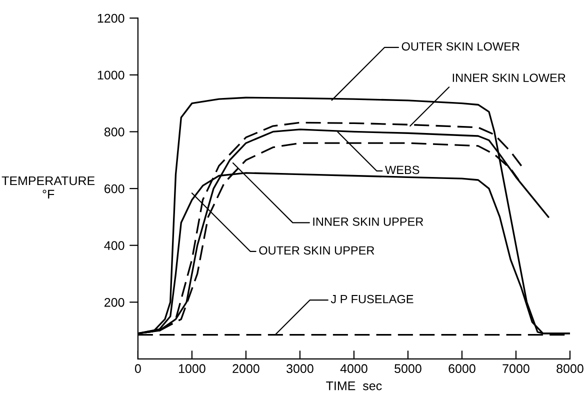 This screenshot has height=402, width=587. What do you see at coordinates (408, 369) in the screenshot?
I see `x-tick-label: 5000` at bounding box center [408, 369].